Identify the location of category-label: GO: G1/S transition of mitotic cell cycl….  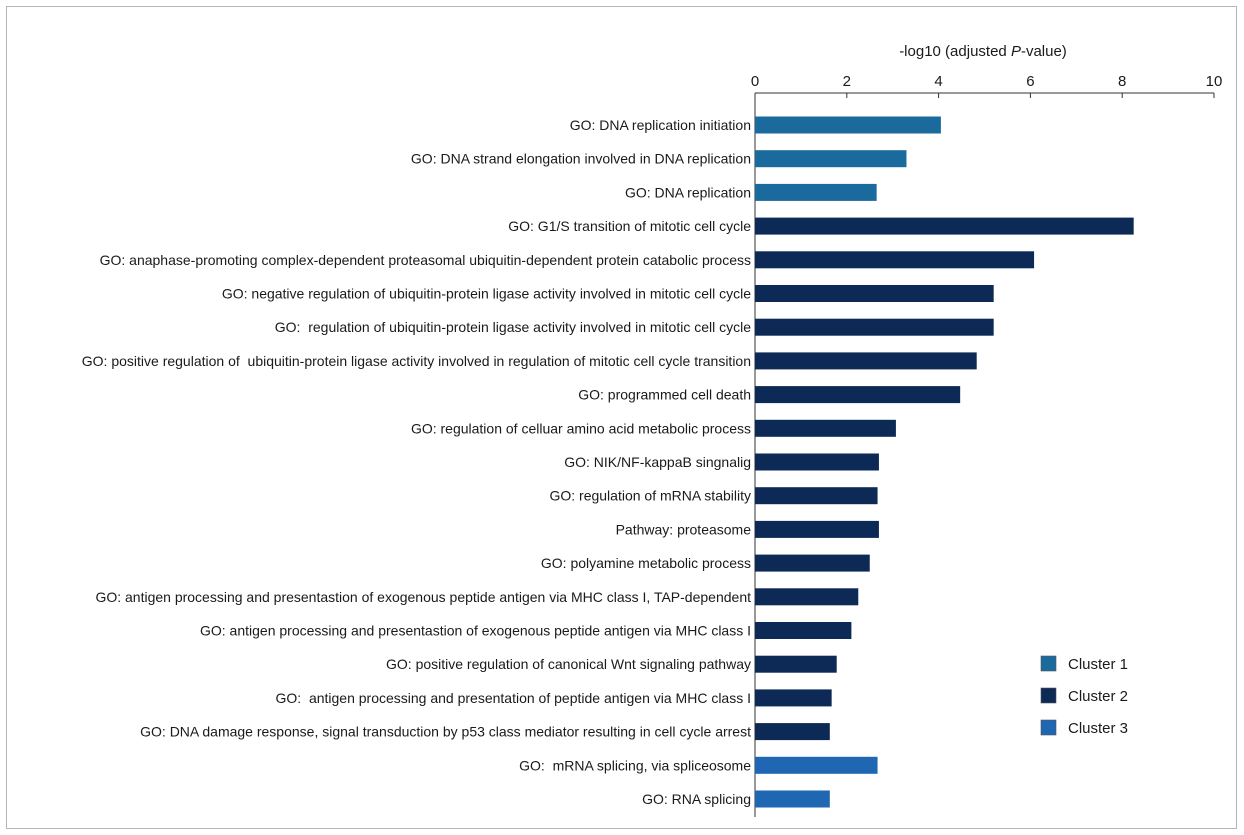
(629, 226).